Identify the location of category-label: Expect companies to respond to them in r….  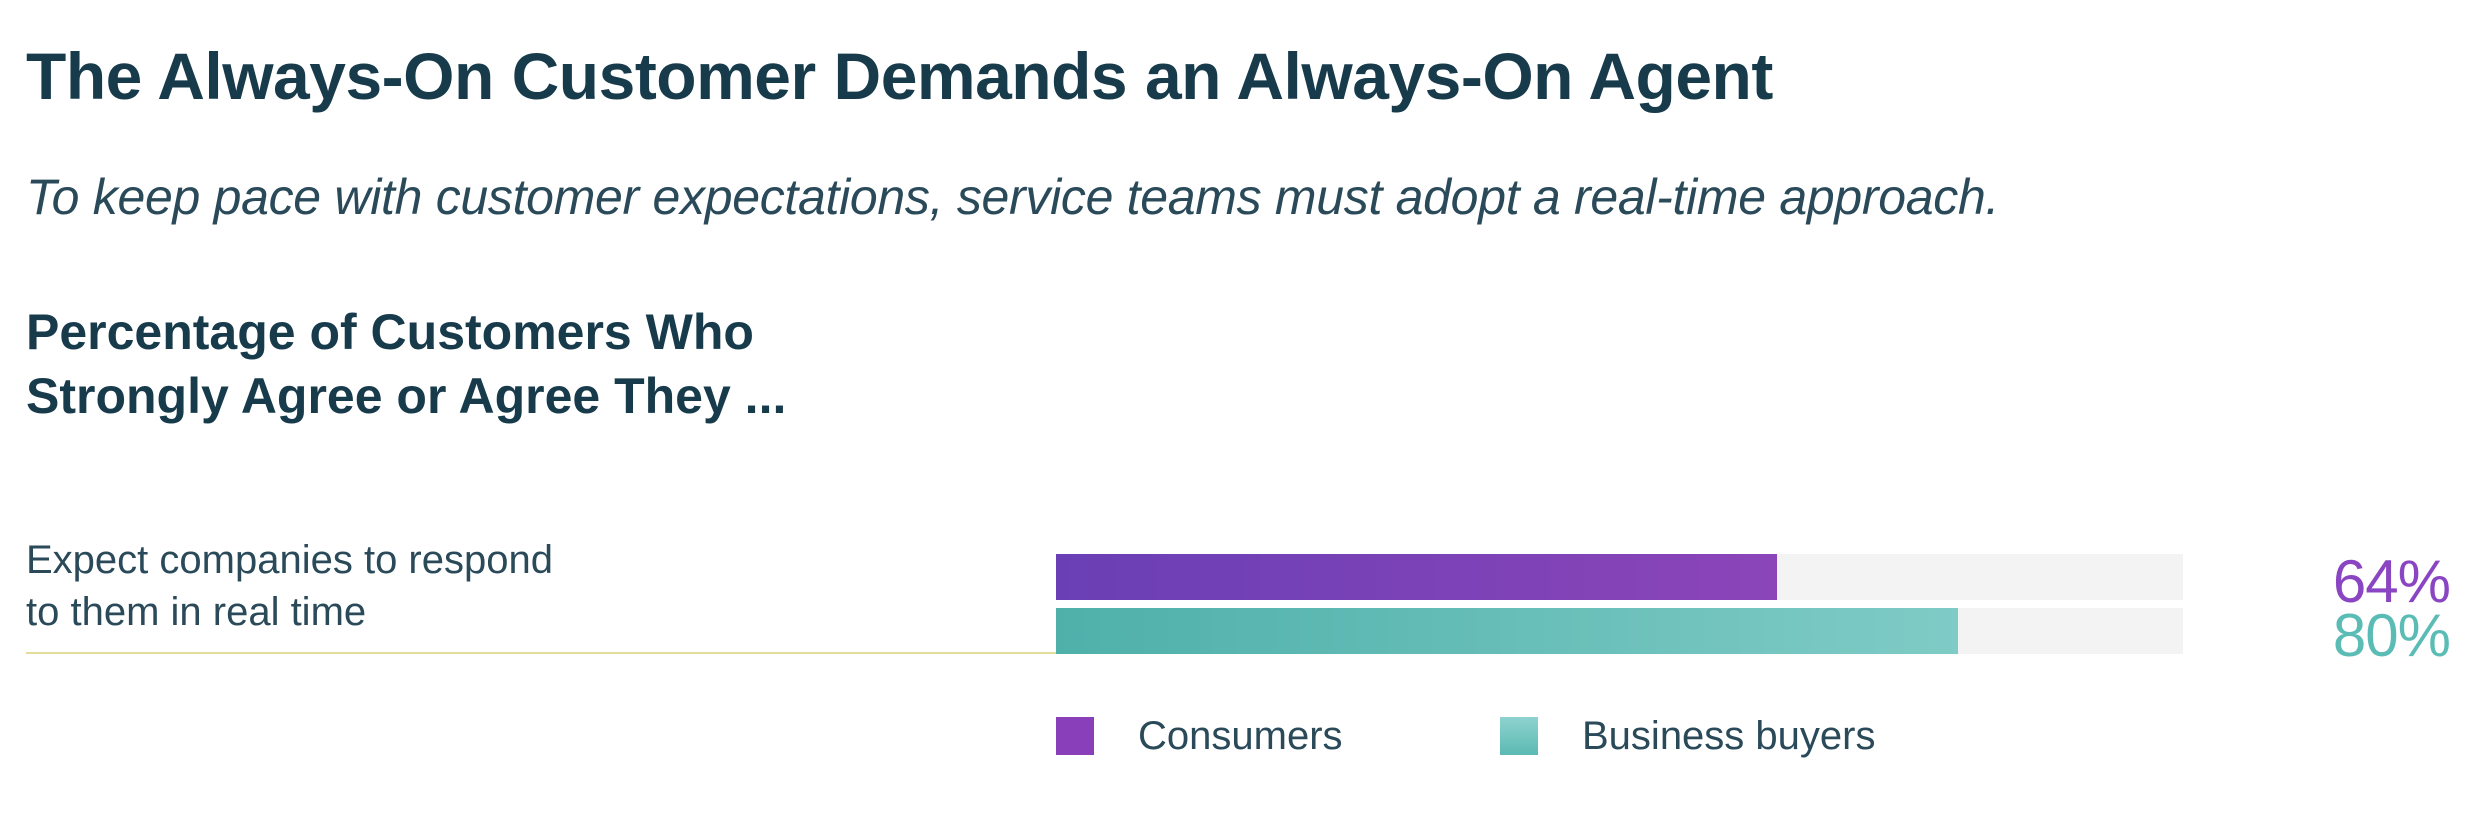
(346, 586).